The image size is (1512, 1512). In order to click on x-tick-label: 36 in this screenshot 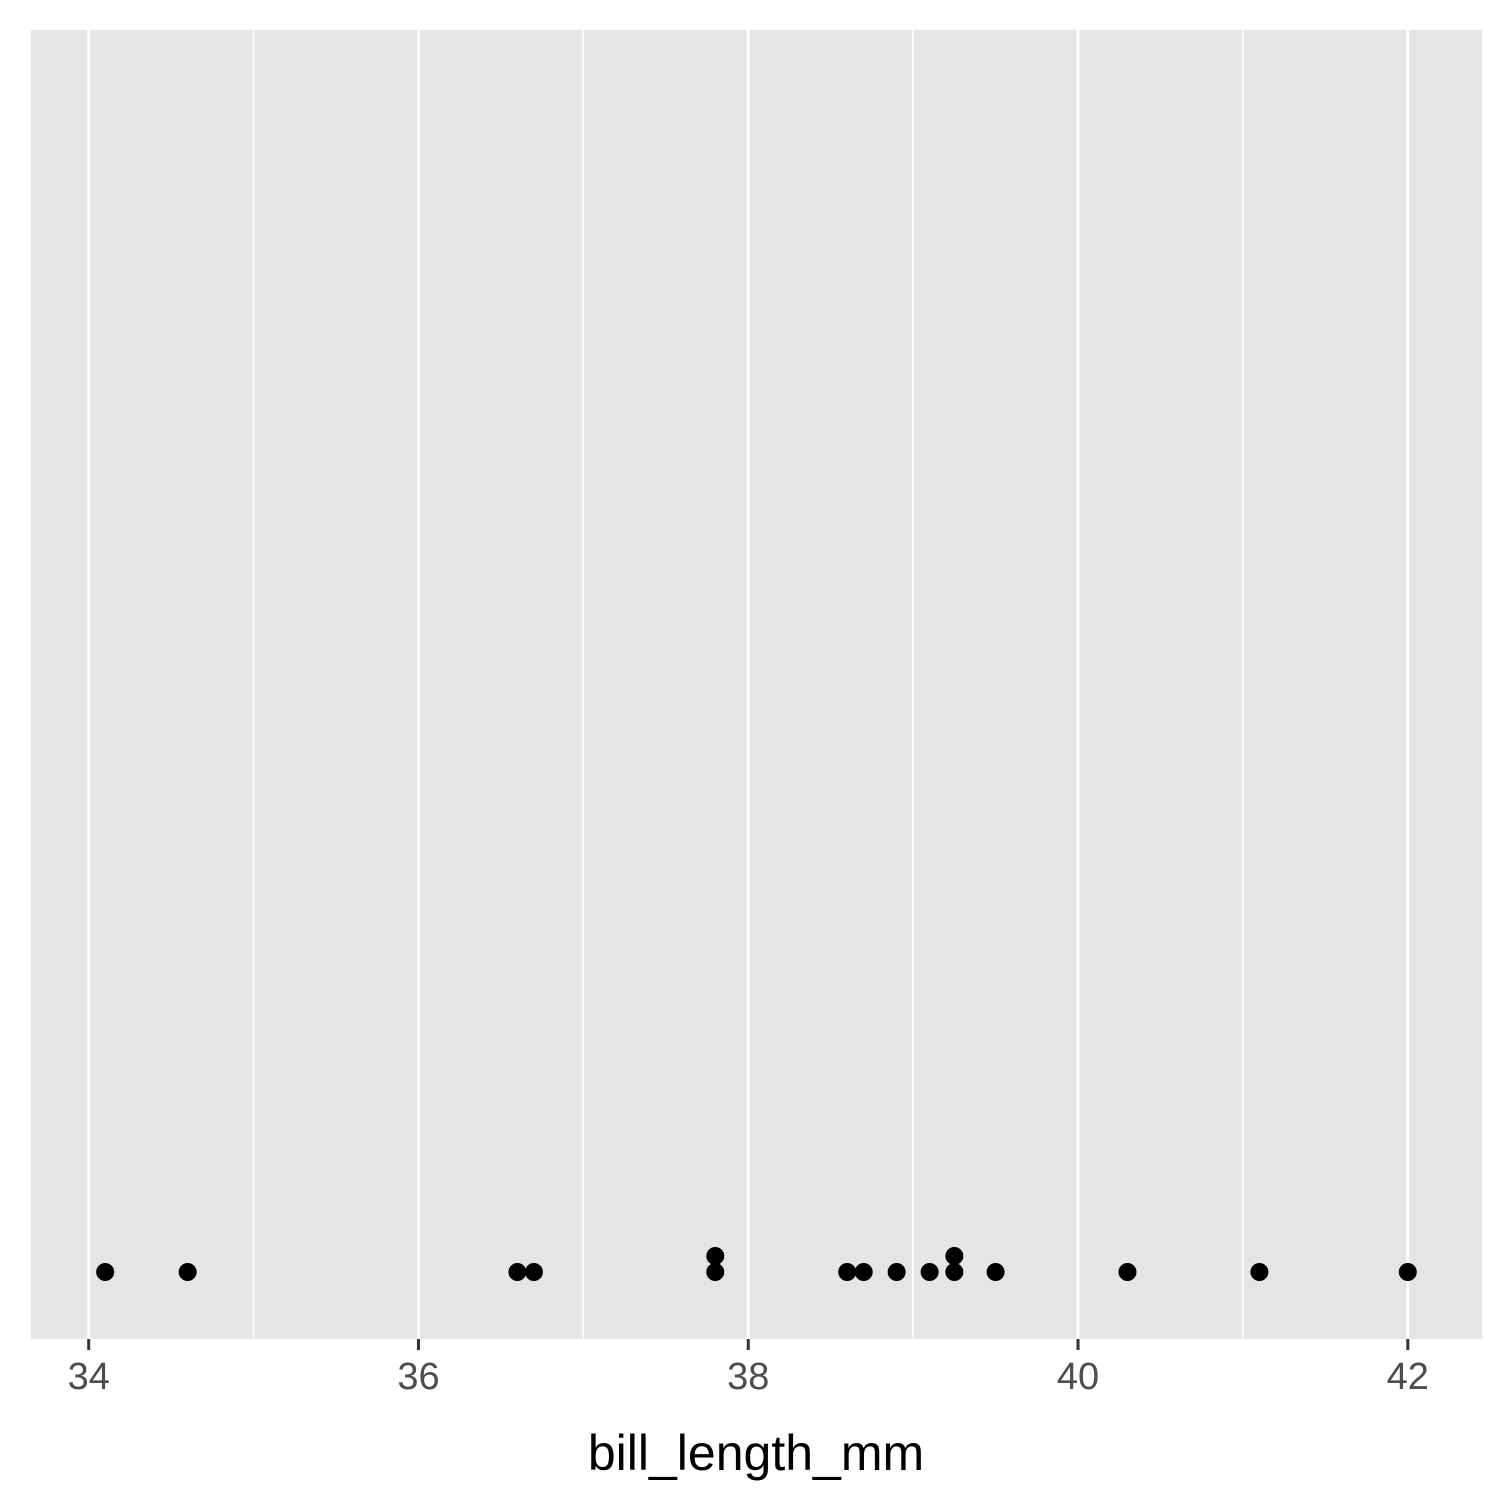, I will do `click(418, 1377)`.